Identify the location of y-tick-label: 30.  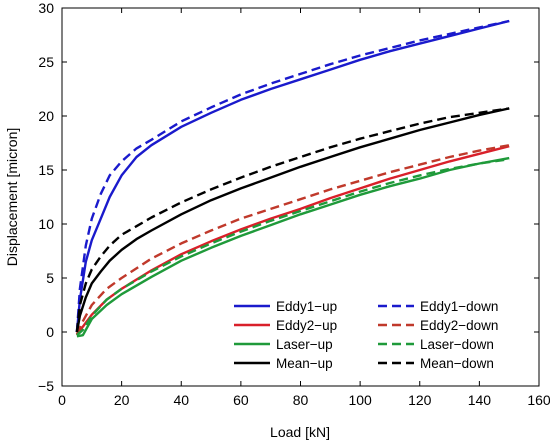
(46, 8).